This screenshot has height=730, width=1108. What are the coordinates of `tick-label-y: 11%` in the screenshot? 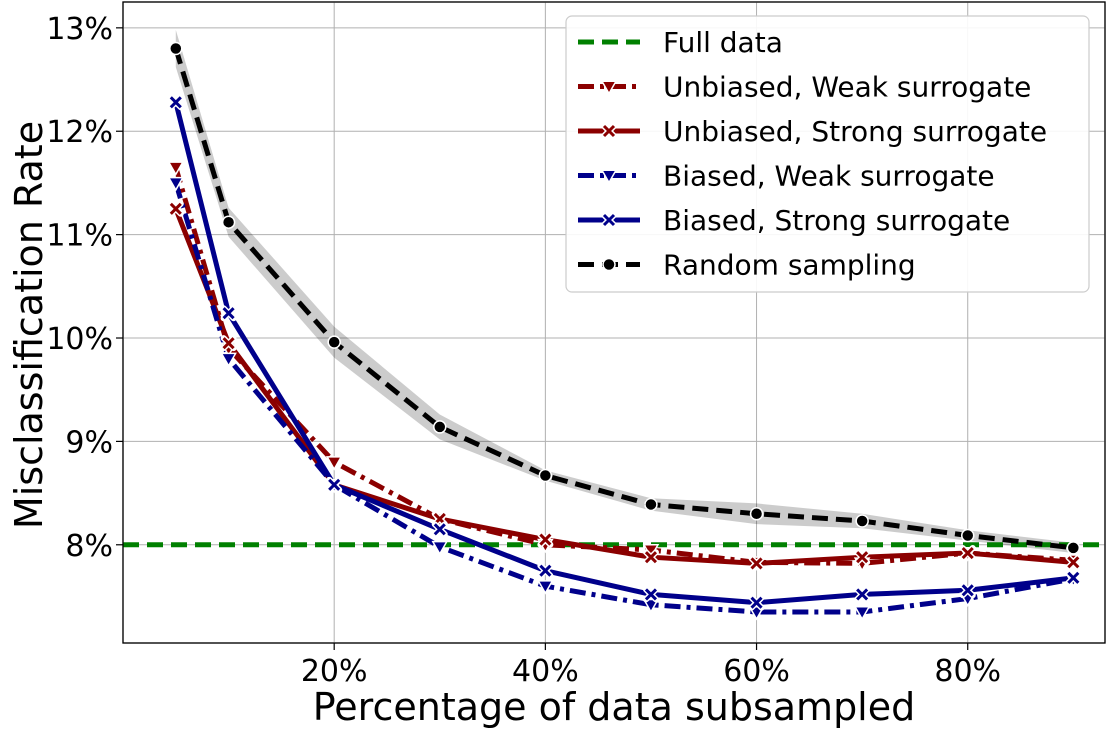 It's located at (79, 236).